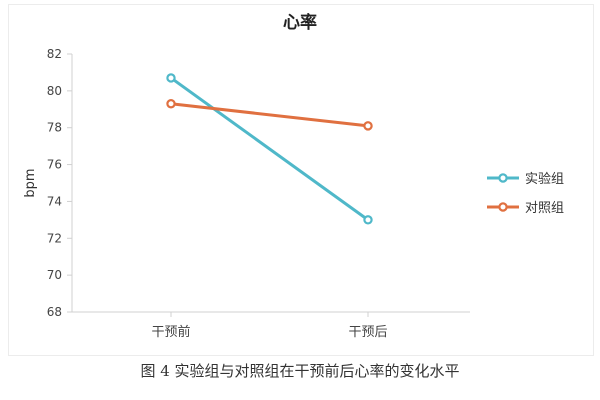 This screenshot has width=600, height=400. What do you see at coordinates (59, 183) in the screenshot?
I see `y-axis-ticks: 68 70 72 74 76 78 80 82` at bounding box center [59, 183].